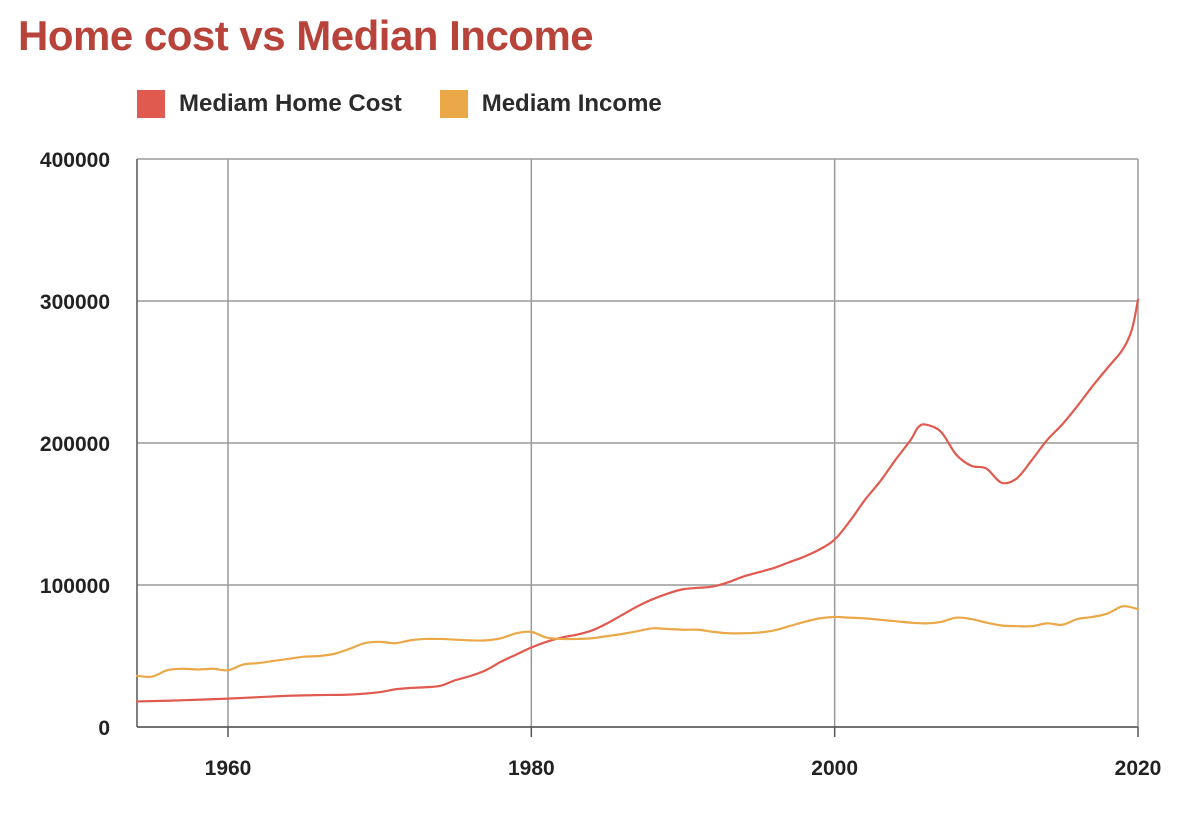  I want to click on legend-item-income: Mediam Income, so click(550, 104).